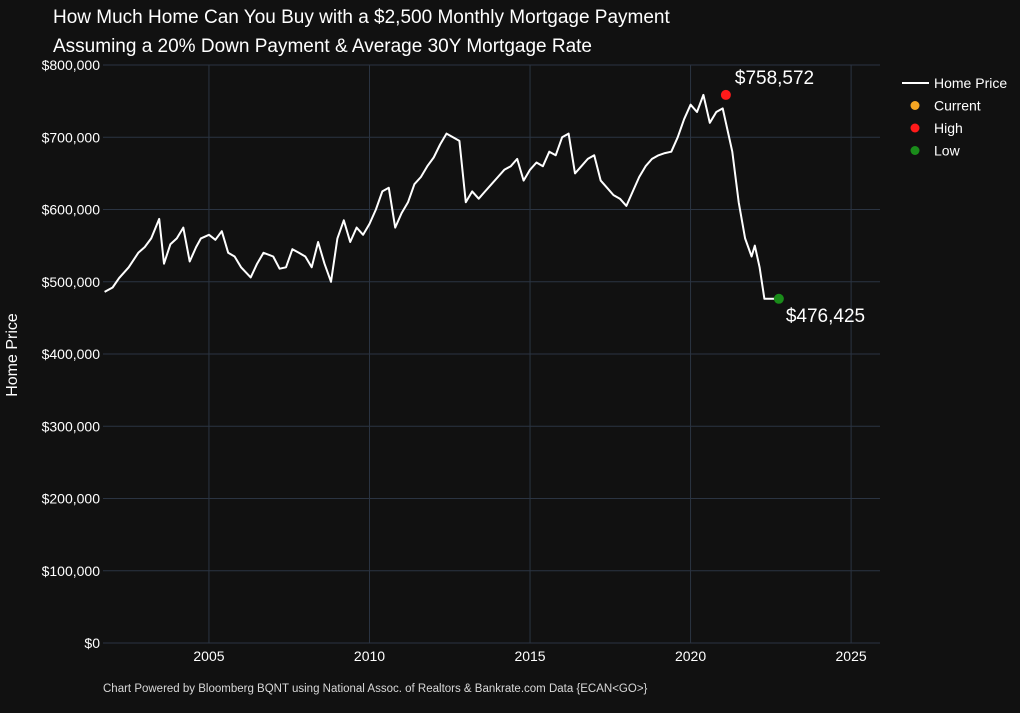  I want to click on y-tick-label: $0, so click(92, 643).